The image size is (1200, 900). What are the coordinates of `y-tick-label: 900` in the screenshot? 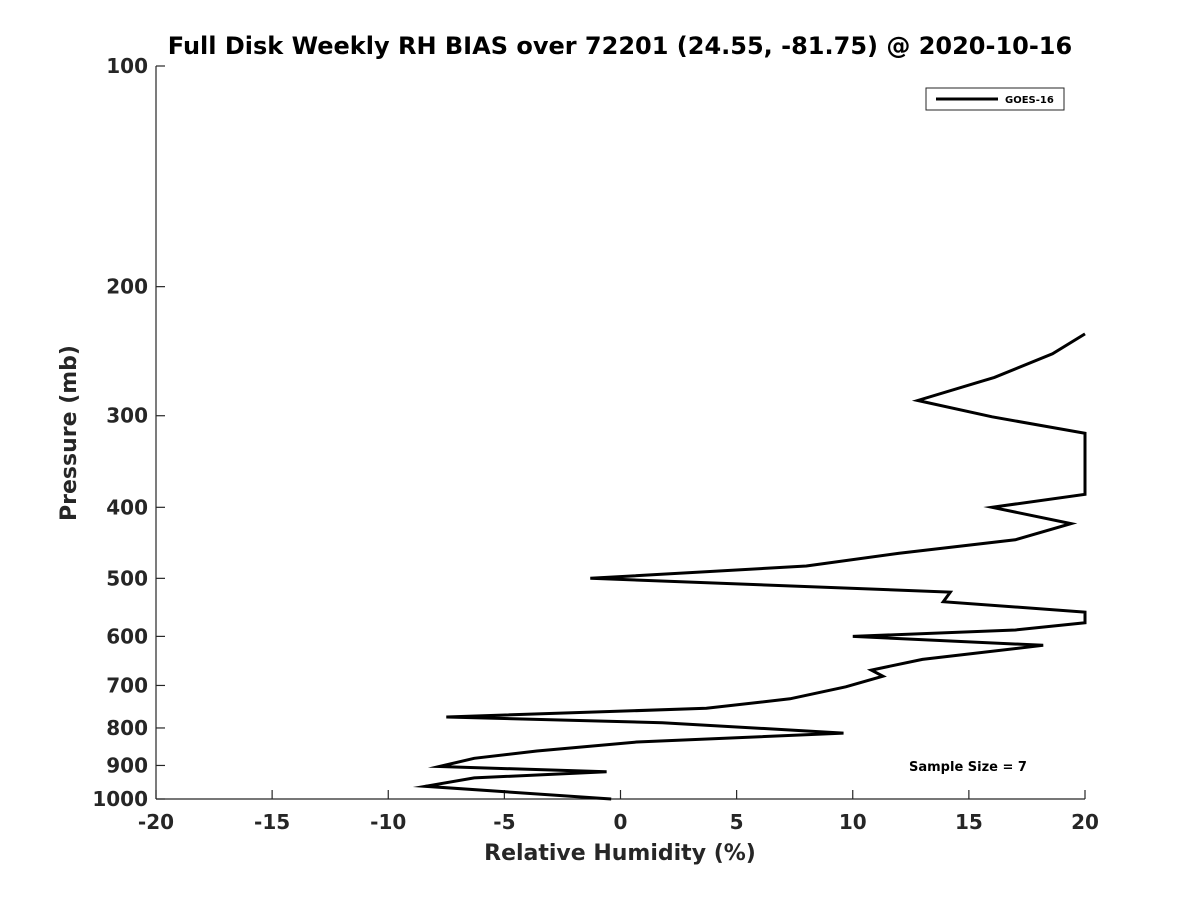 It's located at (127, 765).